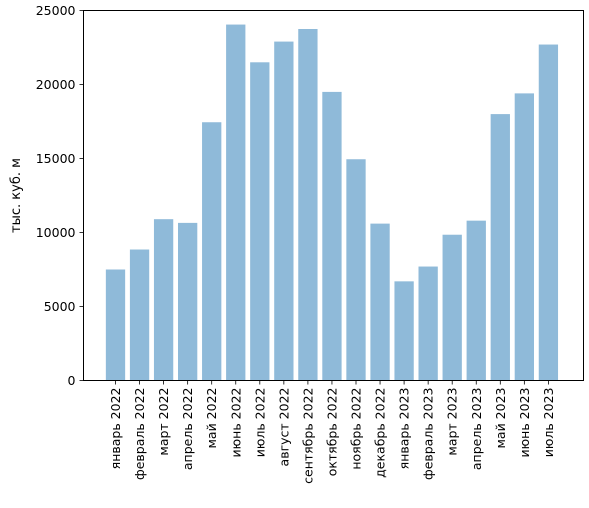 This screenshot has width=589, height=508. What do you see at coordinates (476, 429) in the screenshot?
I see `x-tick-label: апрель 2023` at bounding box center [476, 429].